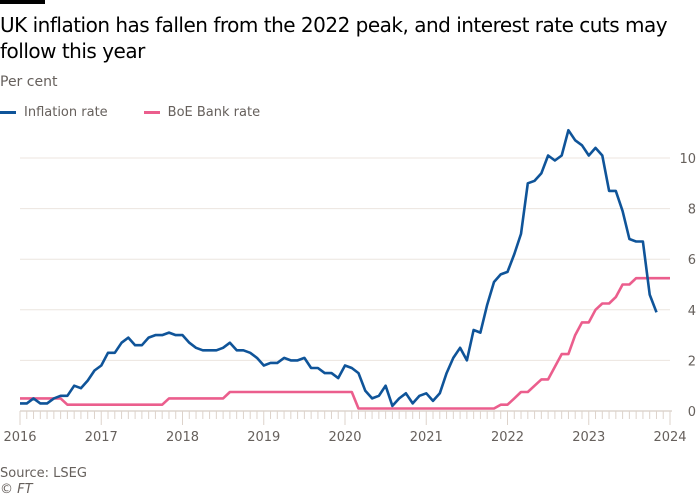 The image size is (700, 500). Describe the element at coordinates (344, 437) in the screenshot. I see `x-tick-label: 2020` at that location.